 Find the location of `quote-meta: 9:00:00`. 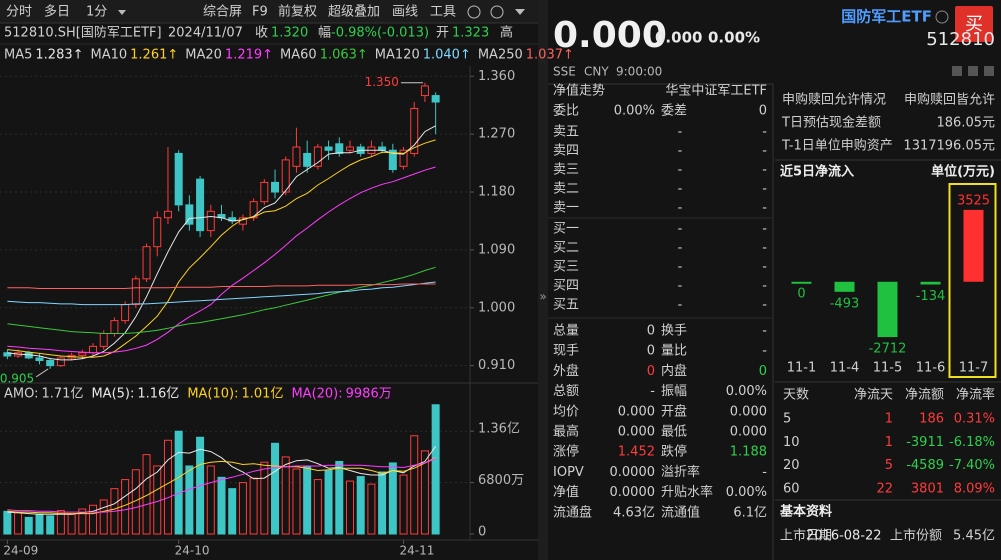

quote-meta: 9:00:00 is located at coordinates (639, 72).